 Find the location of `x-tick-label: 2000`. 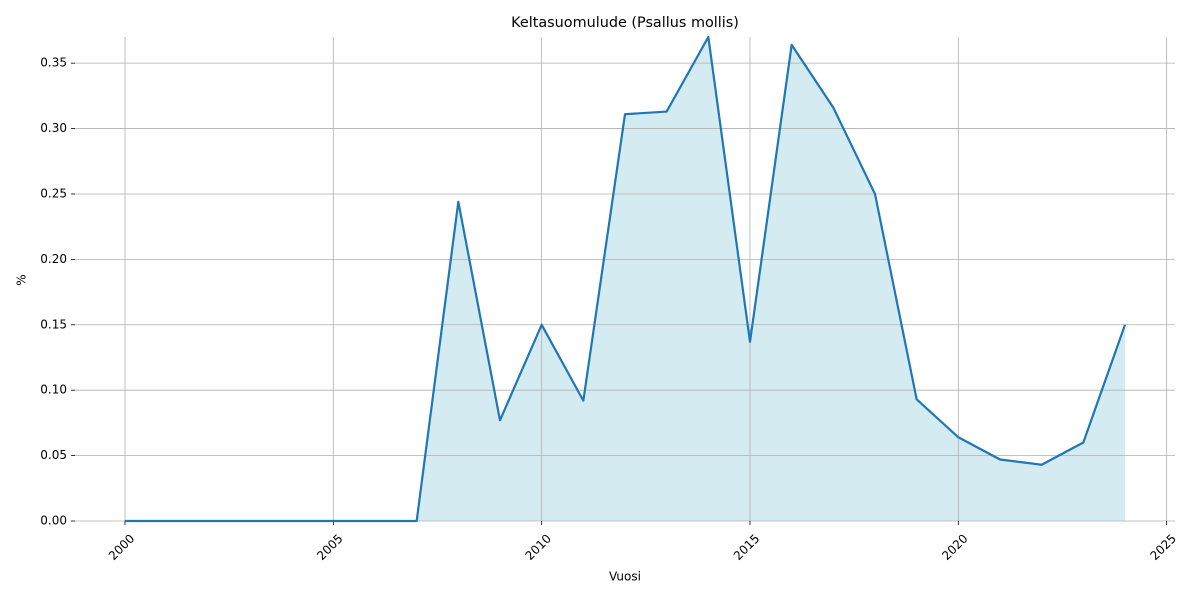

x-tick-label: 2000 is located at coordinates (121, 546).